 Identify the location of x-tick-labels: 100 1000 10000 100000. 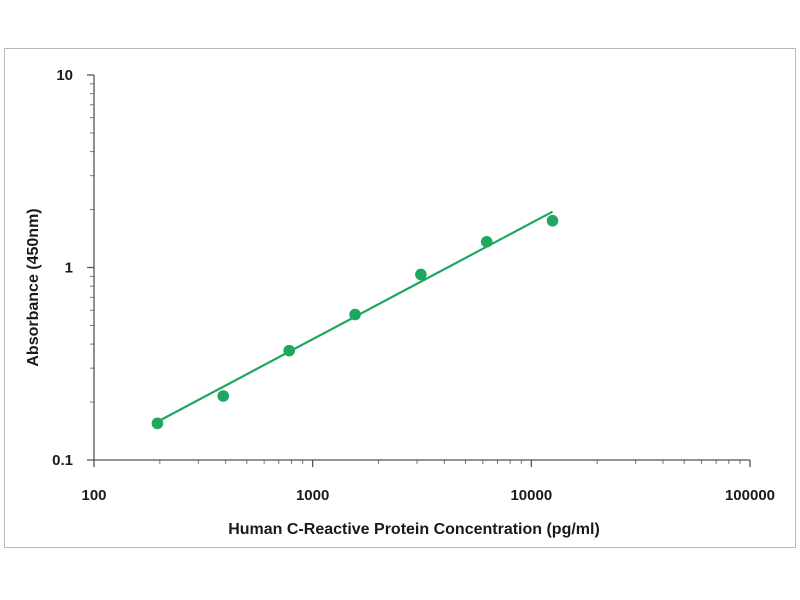
(428, 495).